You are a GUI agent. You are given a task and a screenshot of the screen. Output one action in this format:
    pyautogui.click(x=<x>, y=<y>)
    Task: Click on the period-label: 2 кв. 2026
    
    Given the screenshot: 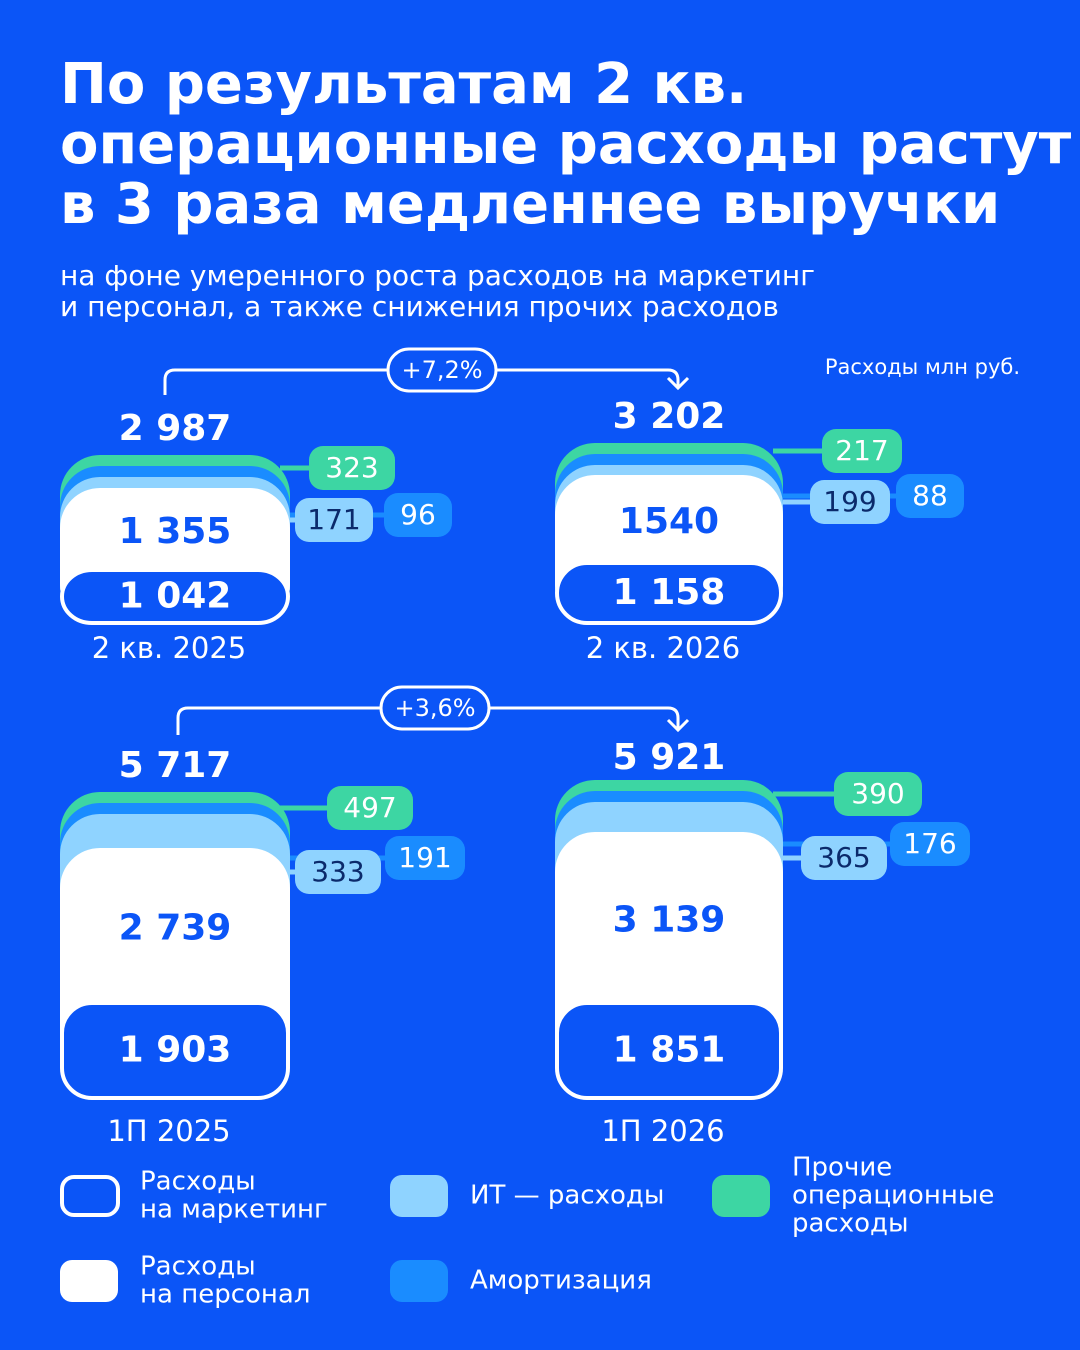 What is the action you would take?
    pyautogui.click(x=663, y=648)
    